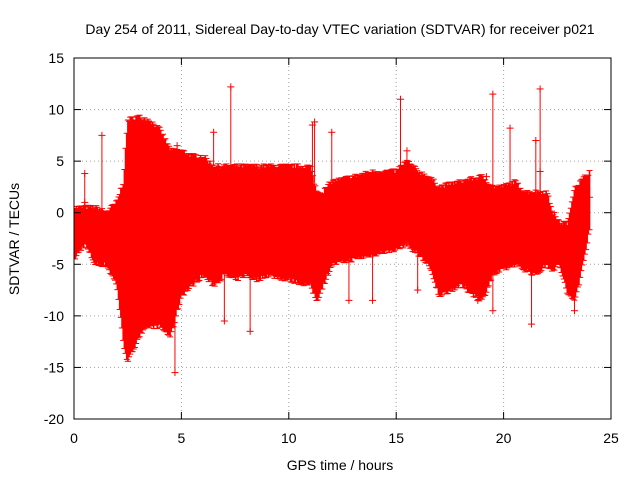 The height and width of the screenshot is (480, 640). Describe the element at coordinates (182, 438) in the screenshot. I see `x-tick-label: 5` at that location.